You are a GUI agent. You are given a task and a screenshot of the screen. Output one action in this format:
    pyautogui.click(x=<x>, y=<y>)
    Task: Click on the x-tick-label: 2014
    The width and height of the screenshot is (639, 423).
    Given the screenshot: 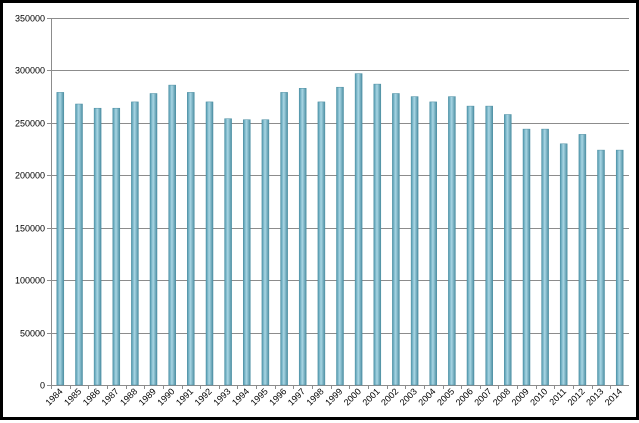 What is the action you would take?
    pyautogui.click(x=613, y=396)
    